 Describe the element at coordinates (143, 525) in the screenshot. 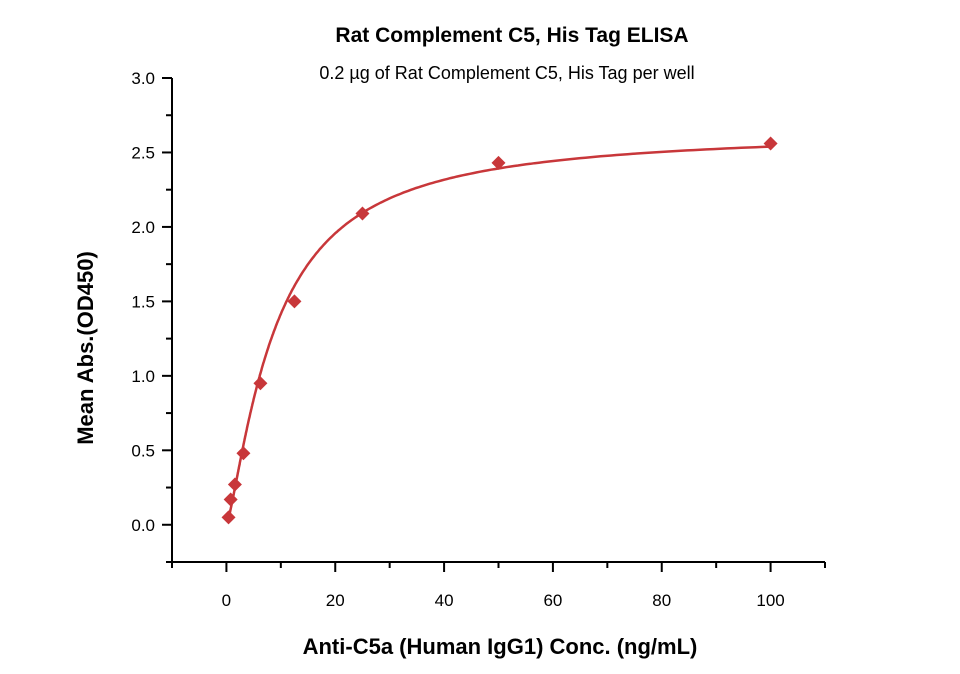

I see `y-tick-label: 0.0` at that location.